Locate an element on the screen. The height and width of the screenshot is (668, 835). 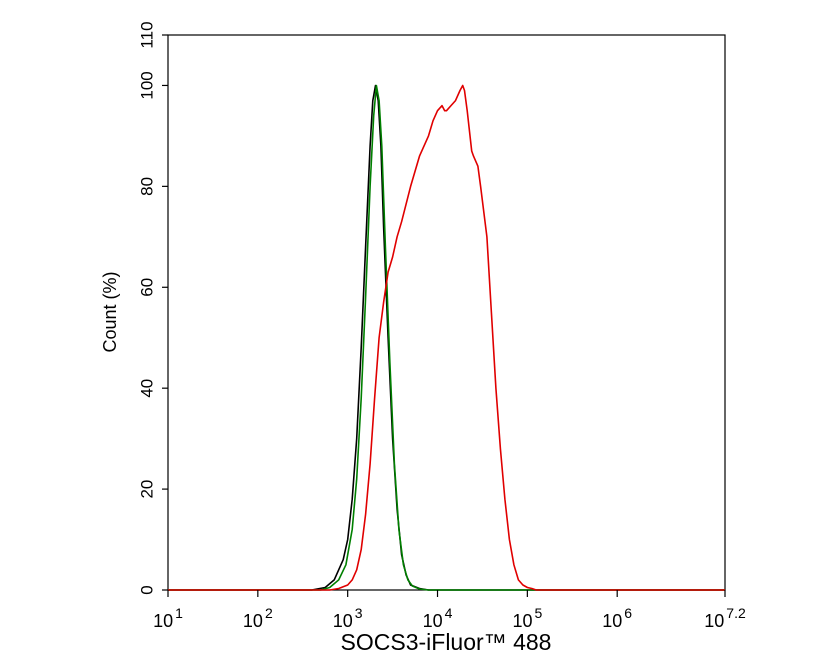
x-tick-label: 10 7.2 is located at coordinates (725, 618).